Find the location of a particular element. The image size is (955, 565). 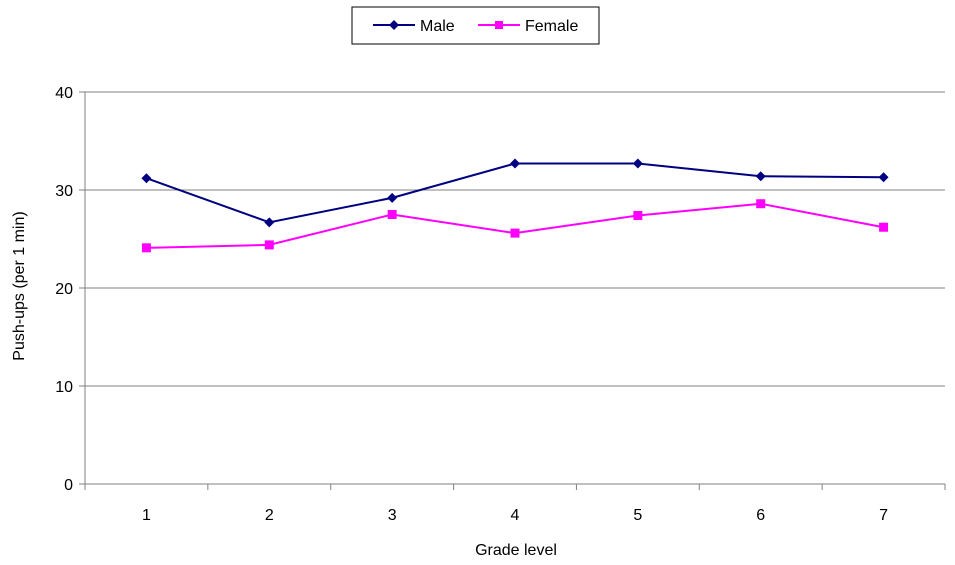

x-tick-label-4: 4 is located at coordinates (515, 515).